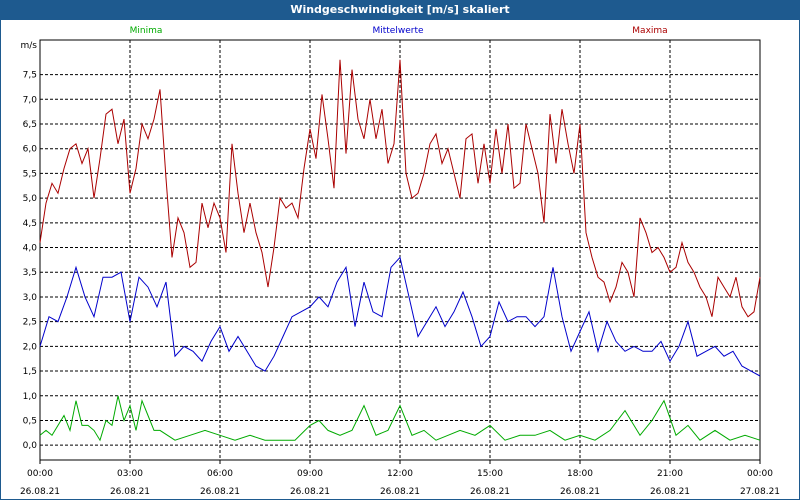 Image resolution: width=800 pixels, height=500 pixels. Describe the element at coordinates (220, 474) in the screenshot. I see `x-tick-time: 06:00` at that location.